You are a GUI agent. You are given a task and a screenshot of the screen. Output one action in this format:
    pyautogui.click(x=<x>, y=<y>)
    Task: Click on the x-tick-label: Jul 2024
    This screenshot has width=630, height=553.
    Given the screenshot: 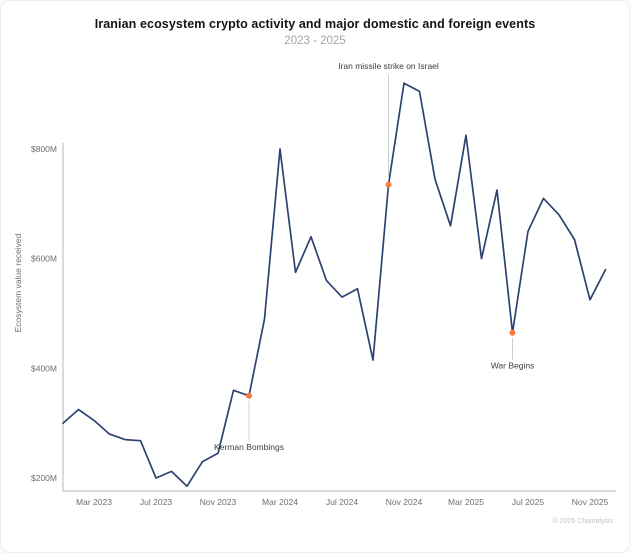 What is the action you would take?
    pyautogui.click(x=342, y=502)
    